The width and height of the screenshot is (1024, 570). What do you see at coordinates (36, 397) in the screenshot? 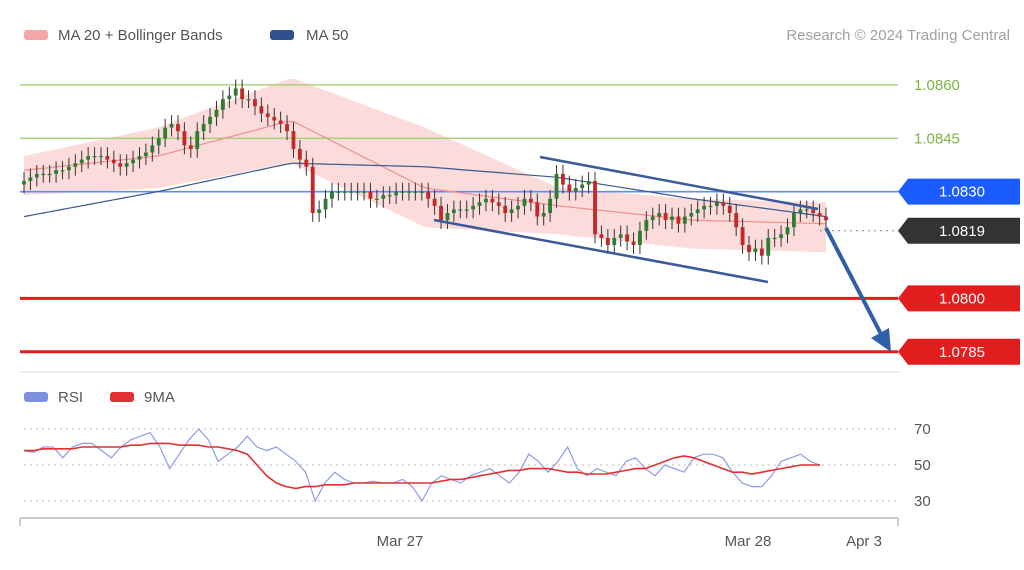
I see `rsi-legend-swatch` at bounding box center [36, 397].